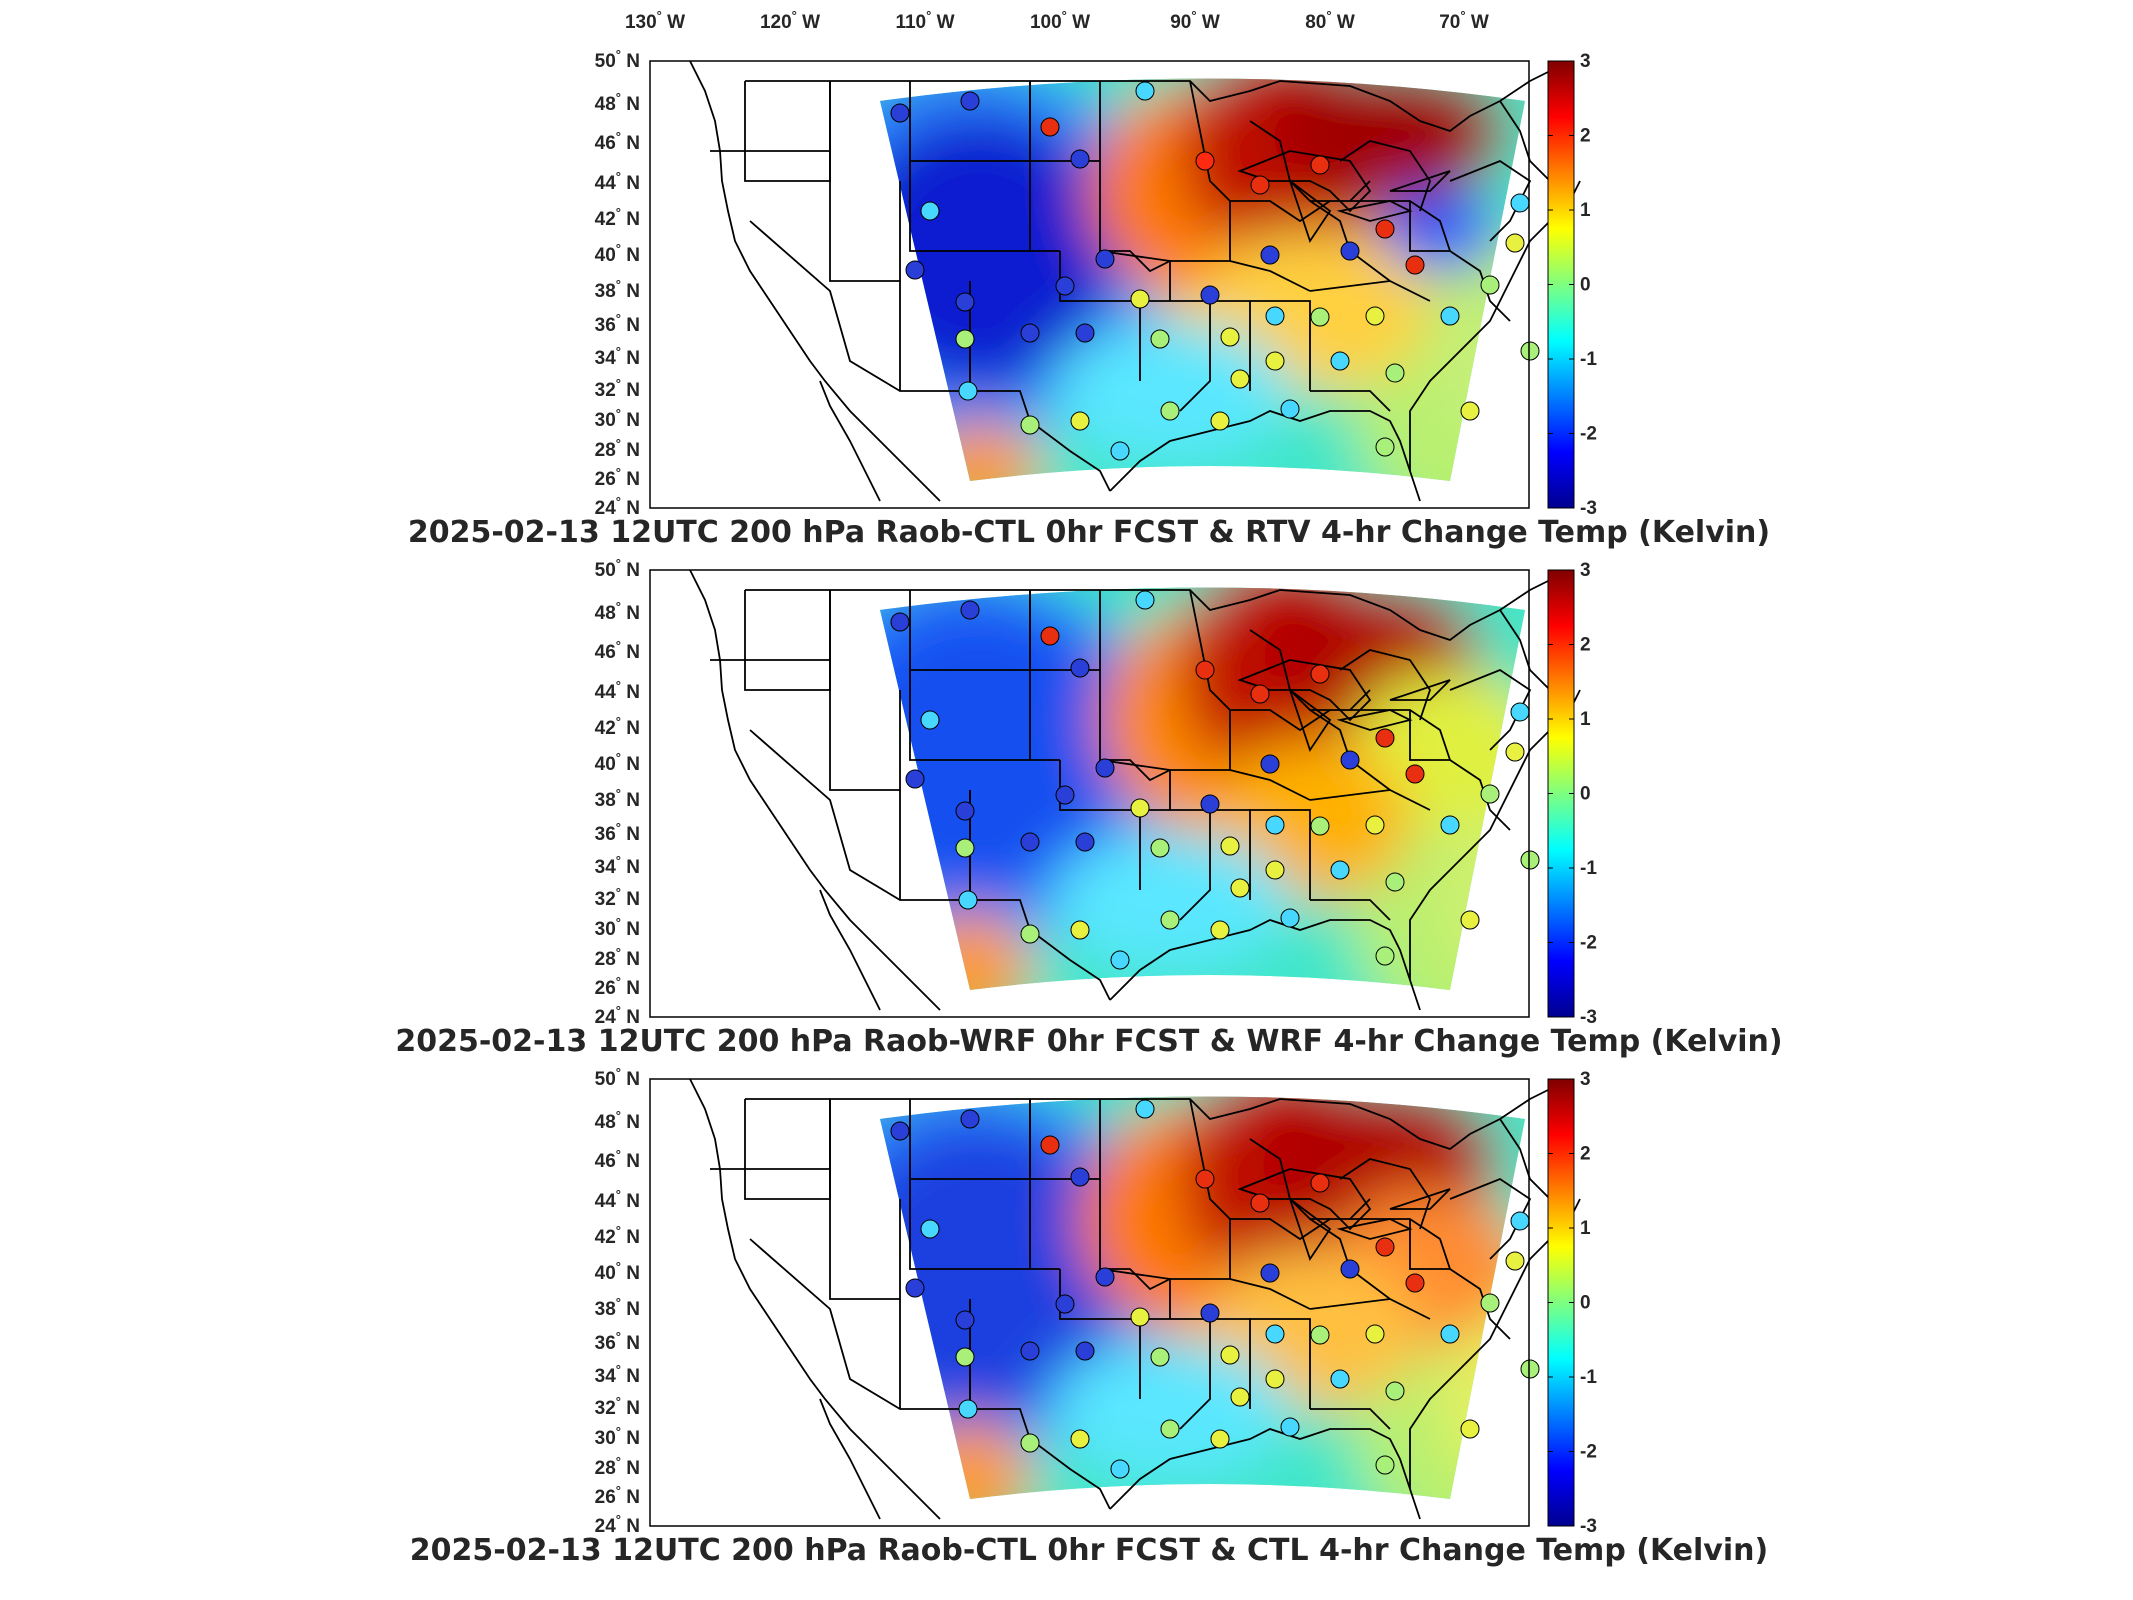 The image size is (2133, 1600). What do you see at coordinates (655, 20) in the screenshot?
I see `lon-tick-label: 130° W` at bounding box center [655, 20].